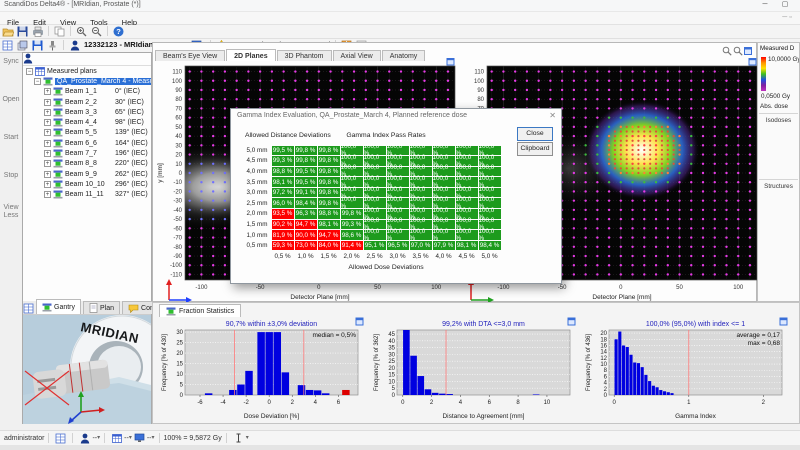 The image size is (800, 450). Describe the element at coordinates (489, 256) in the screenshot. I see `gamma-col-label: 5,0 %` at that location.